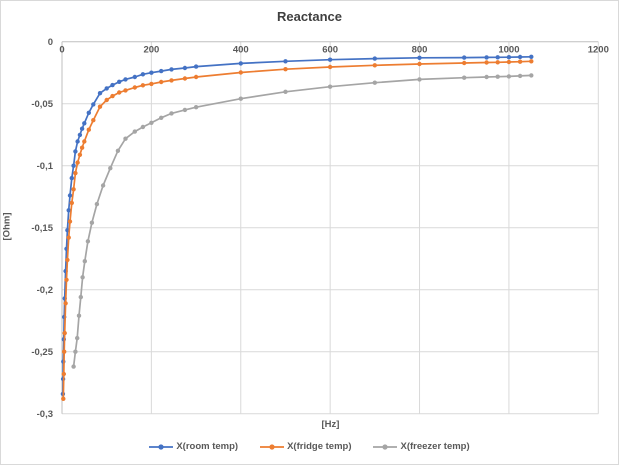 The height and width of the screenshot is (465, 619). I want to click on x-tick-label: 600, so click(330, 50).